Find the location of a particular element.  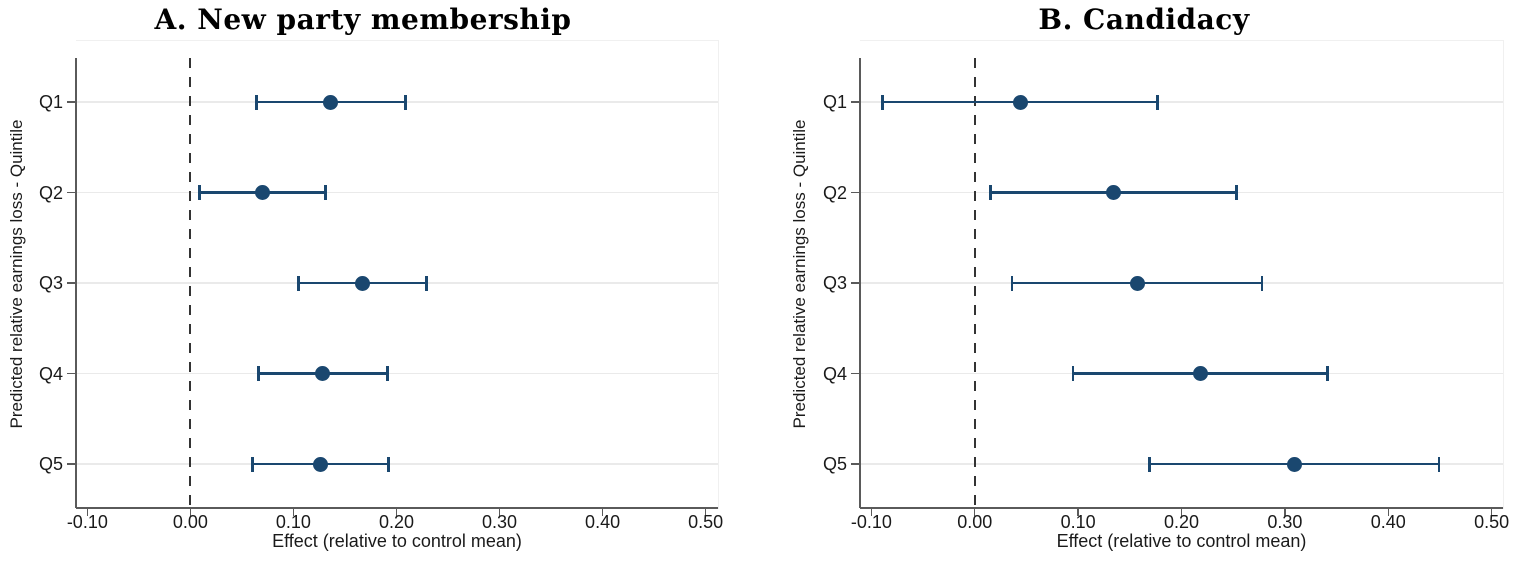

panel-a-title: A. New party membership is located at coordinates (363, 19).